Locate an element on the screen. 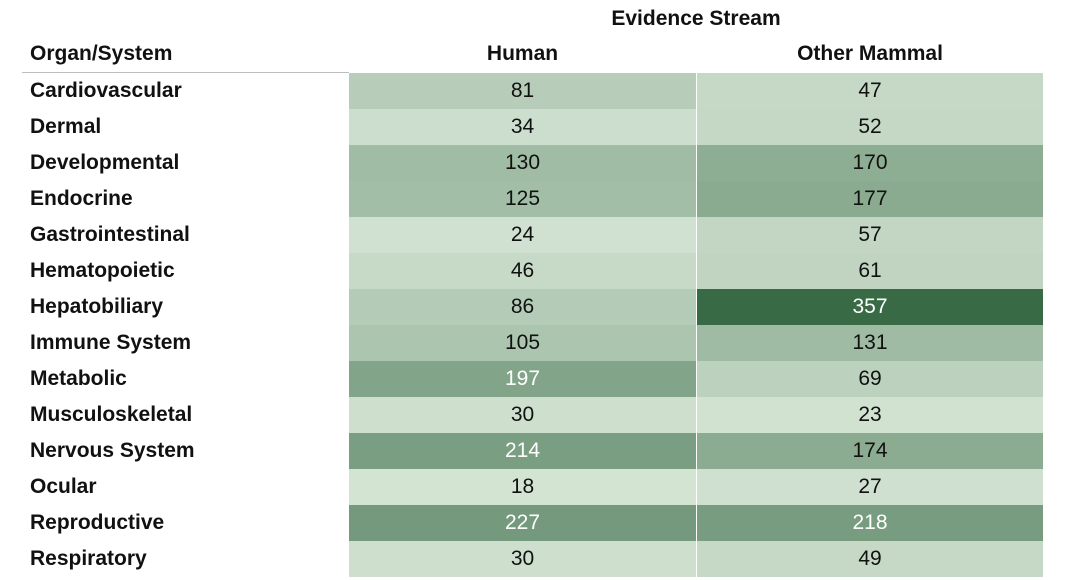  other-mammal-count-cell: 47 is located at coordinates (870, 91).